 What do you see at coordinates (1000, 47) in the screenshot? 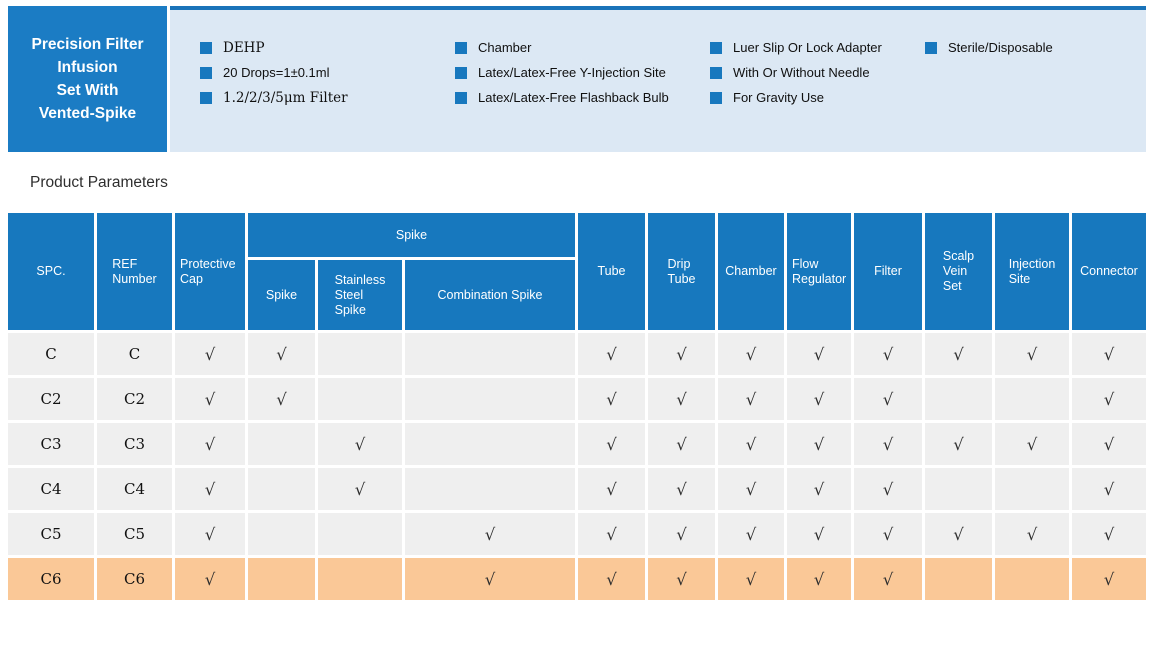
I see `feature-text: Sterile/Disposable` at bounding box center [1000, 47].